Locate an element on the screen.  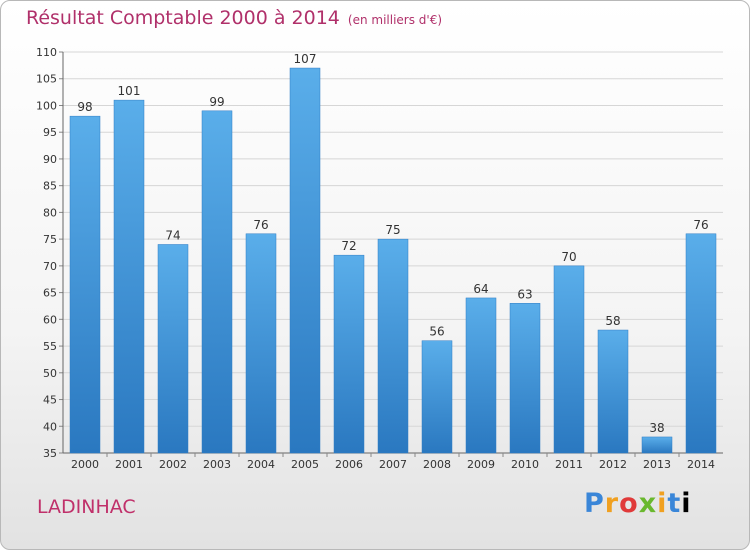
y-tick-label: 110 is located at coordinates (46, 52).